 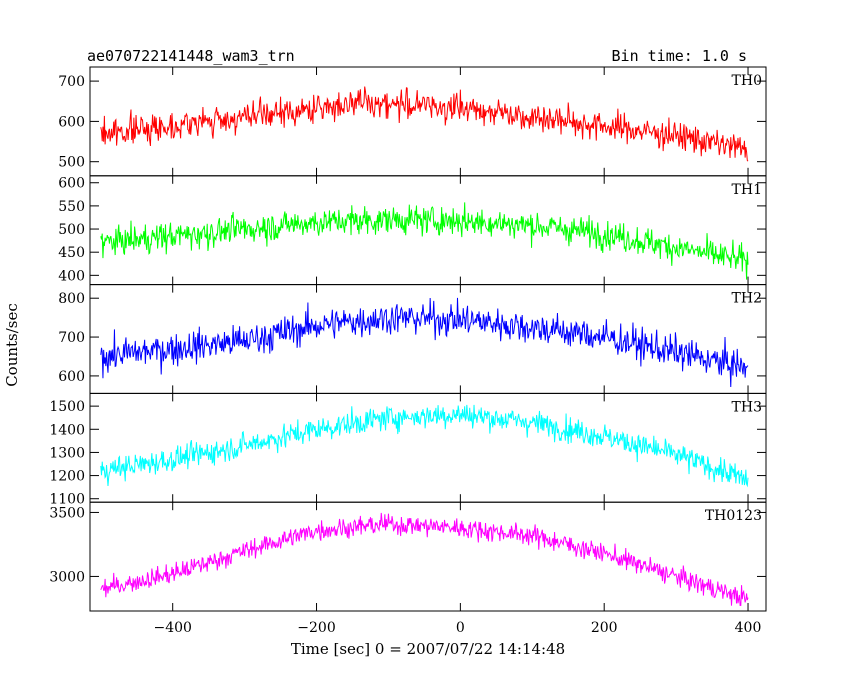 What do you see at coordinates (71, 299) in the screenshot?
I see `y-tick-label: 800` at bounding box center [71, 299].